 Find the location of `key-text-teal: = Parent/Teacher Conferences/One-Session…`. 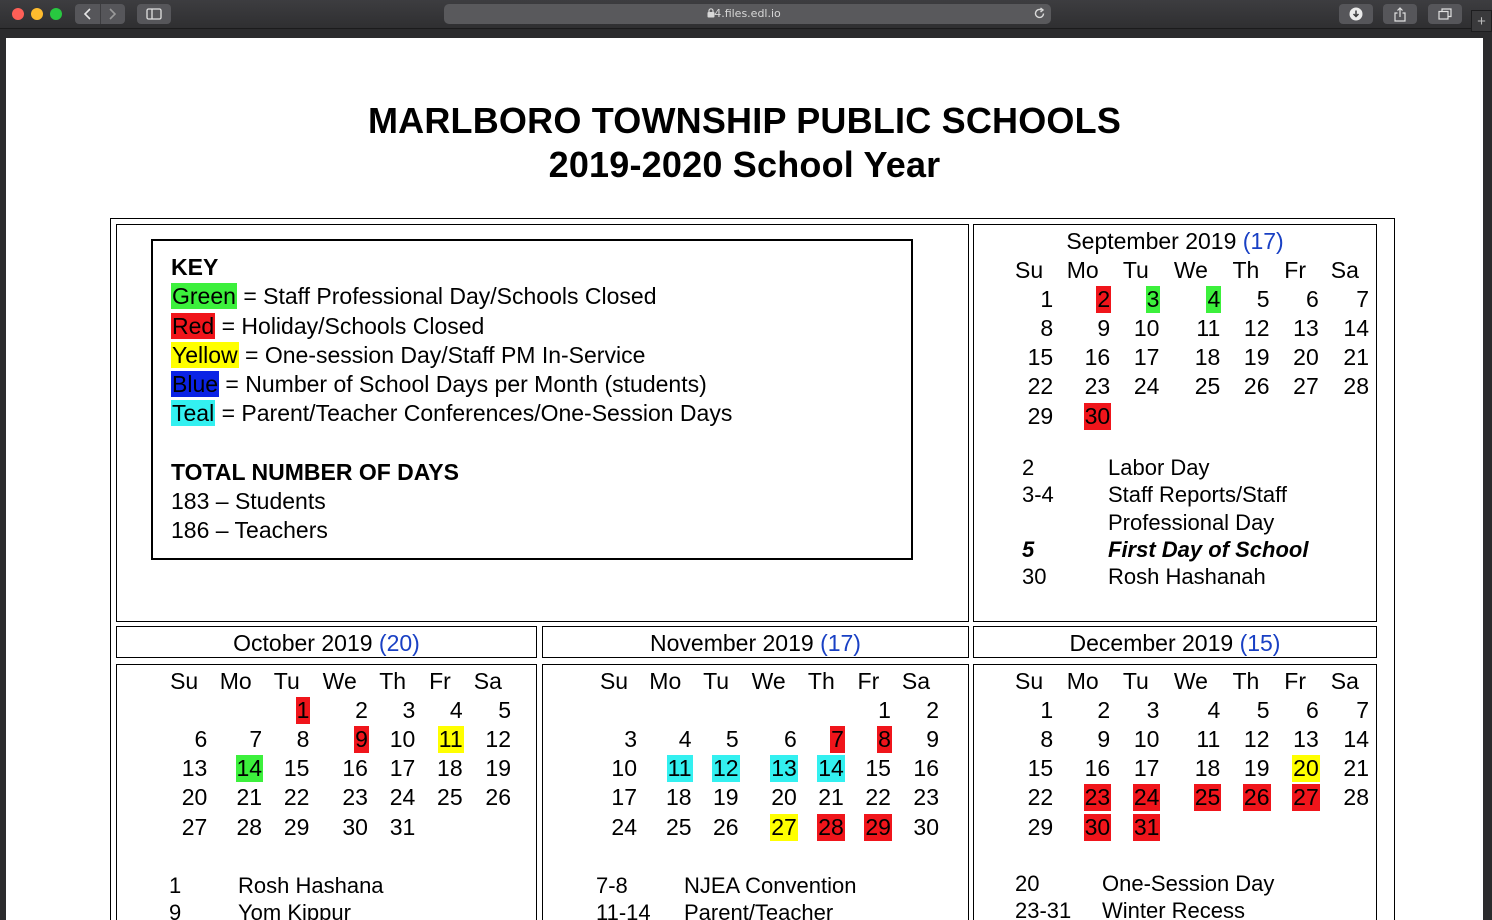

key-text-teal: = Parent/Teacher Conferences/One-Session… is located at coordinates (474, 413).